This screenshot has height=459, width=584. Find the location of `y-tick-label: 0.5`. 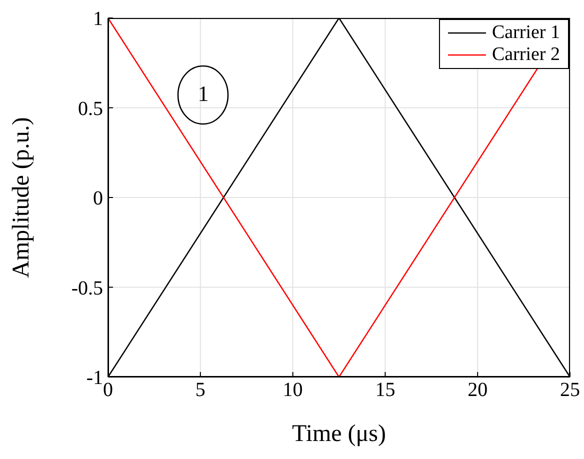

y-tick-label: 0.5 is located at coordinates (90, 109).